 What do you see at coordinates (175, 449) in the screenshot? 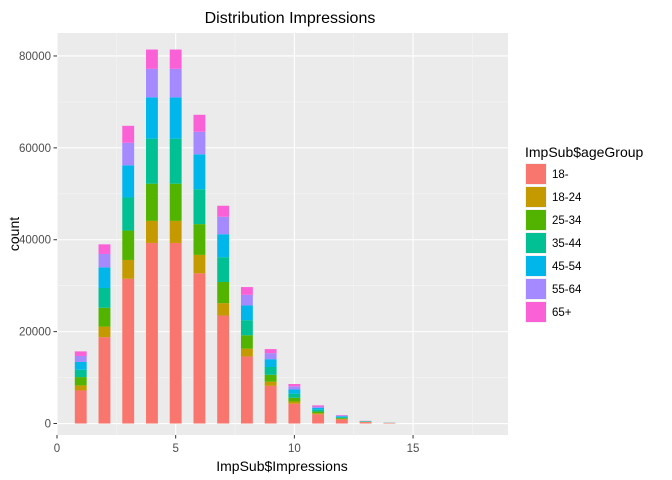
I see `x-tick-label: 5` at bounding box center [175, 449].